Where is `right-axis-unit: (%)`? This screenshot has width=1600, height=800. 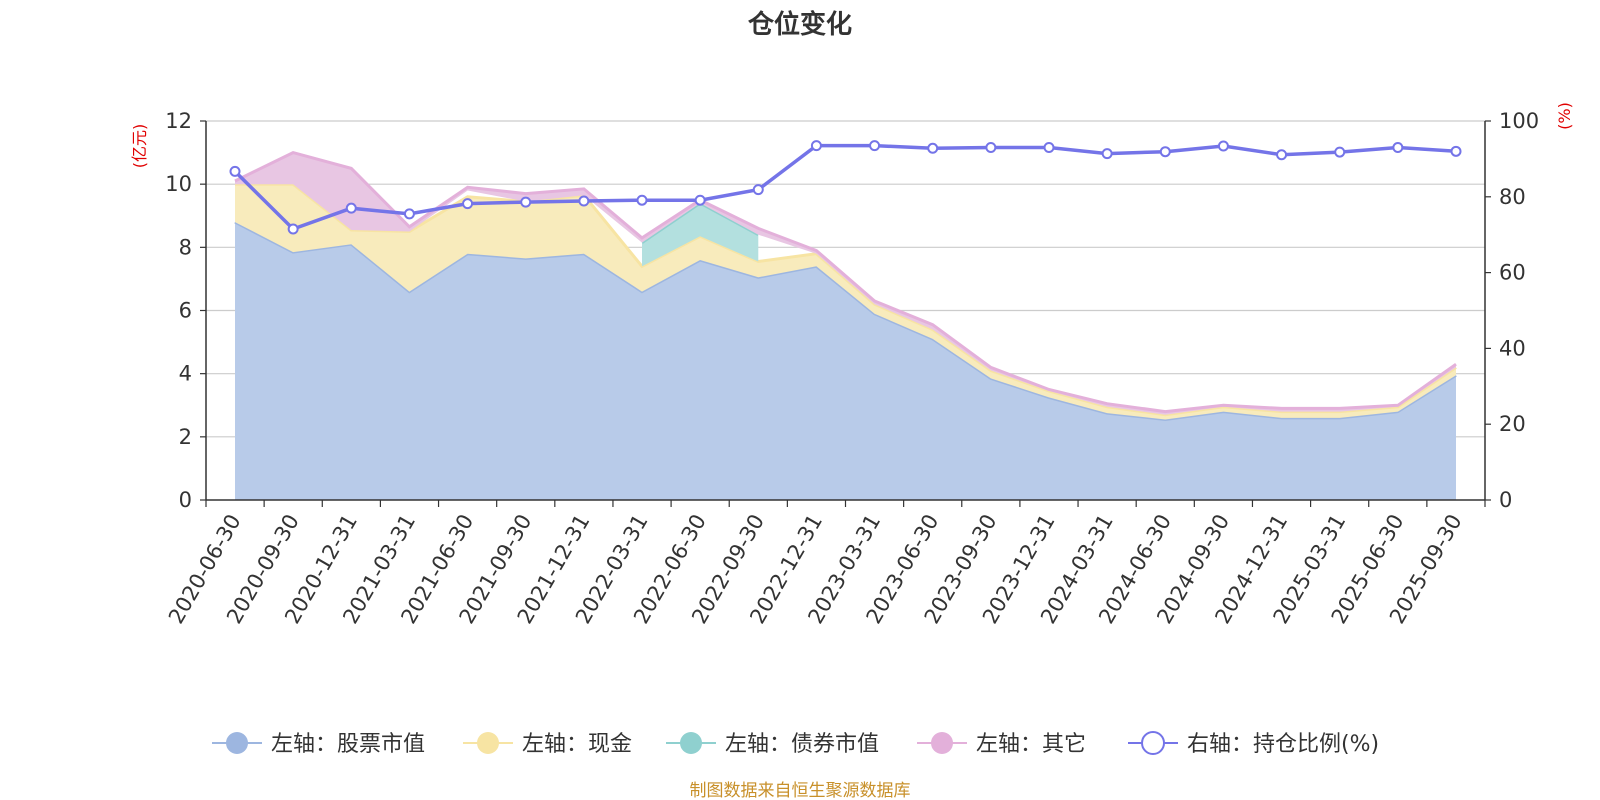 right-axis-unit: (%) is located at coordinates (1564, 116).